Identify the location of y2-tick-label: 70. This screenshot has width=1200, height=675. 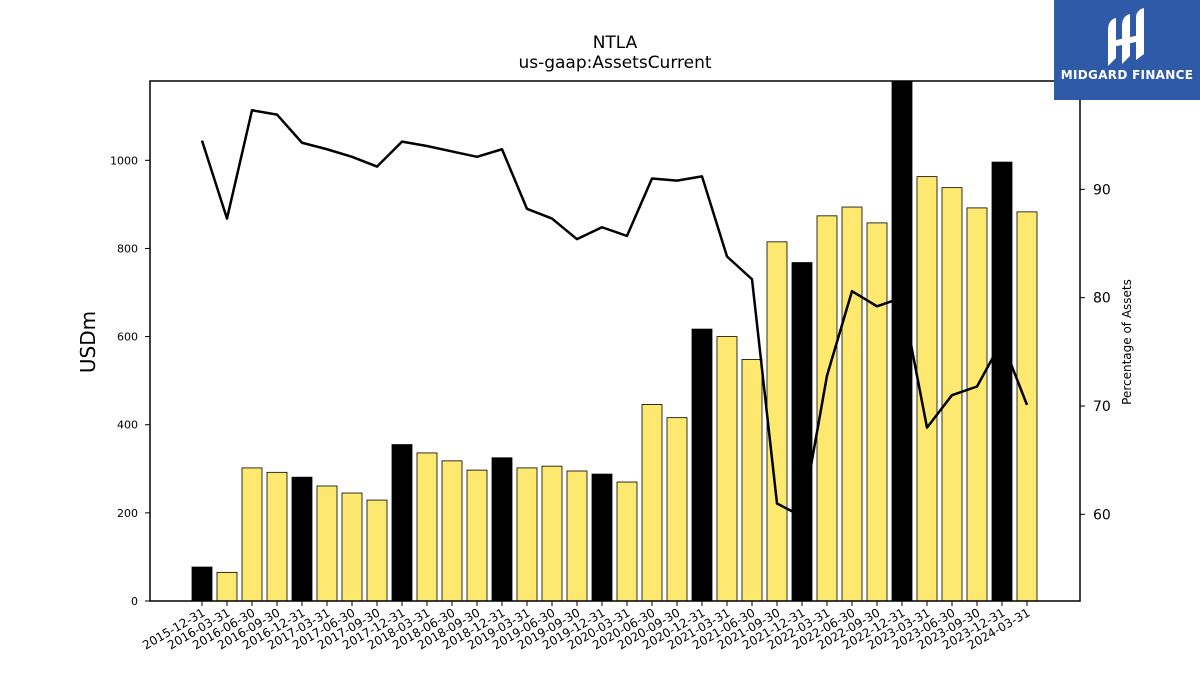
(1102, 407).